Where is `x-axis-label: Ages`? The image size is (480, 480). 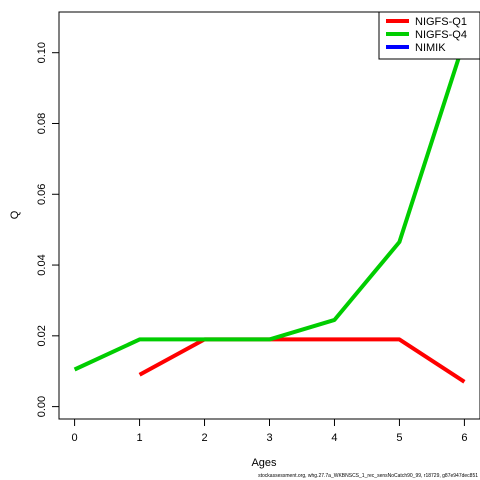
x-axis-label: Ages is located at coordinates (264, 463).